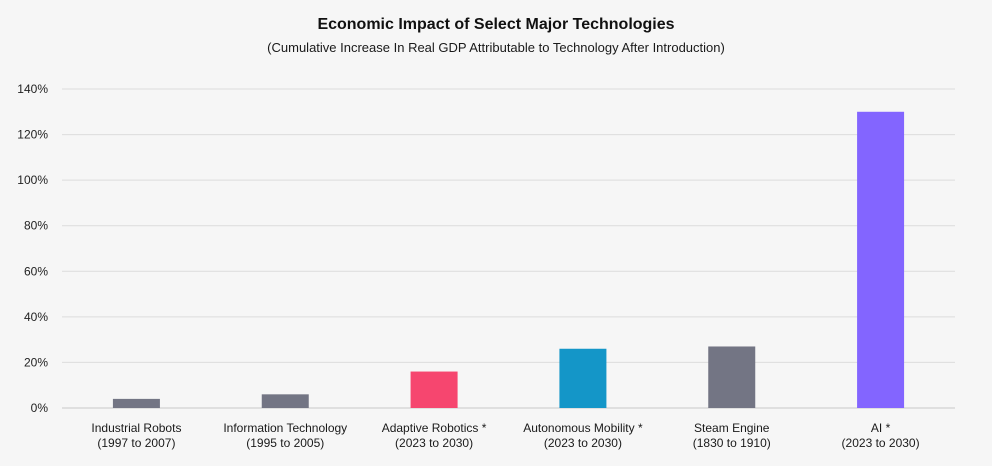 This screenshot has height=466, width=992. Describe the element at coordinates (36, 226) in the screenshot. I see `y-tick-label: 80%` at that location.